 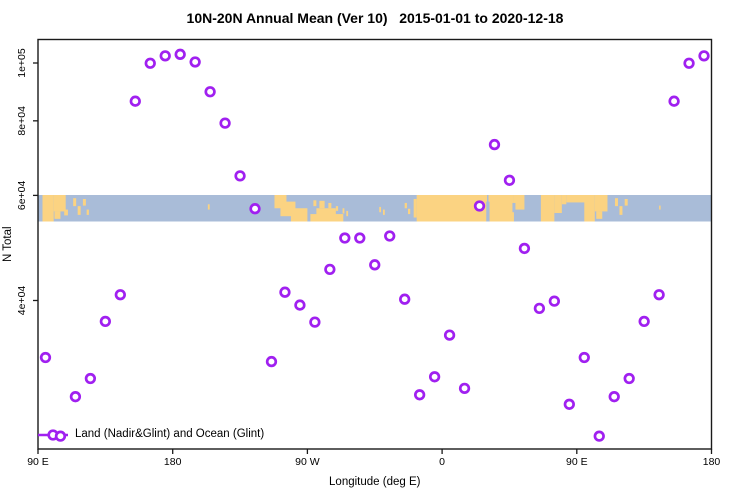 What do you see at coordinates (22, 63) in the screenshot?
I see `y-tick-label: 1e+05` at bounding box center [22, 63].